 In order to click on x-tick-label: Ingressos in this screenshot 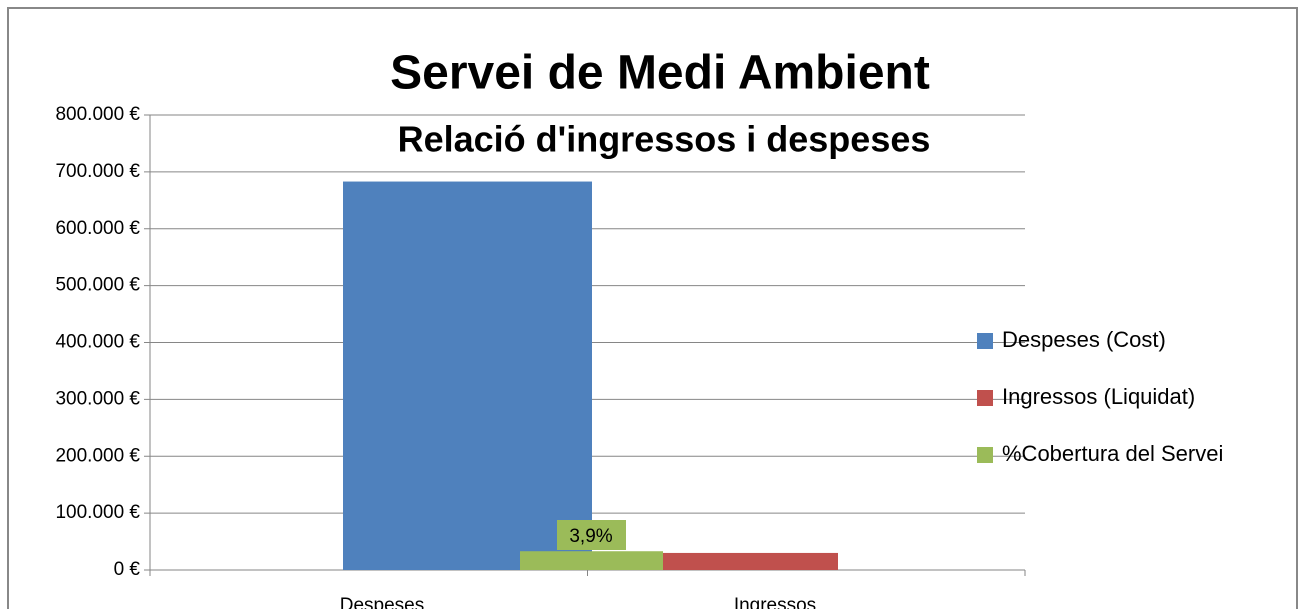, I will do `click(775, 602)`.